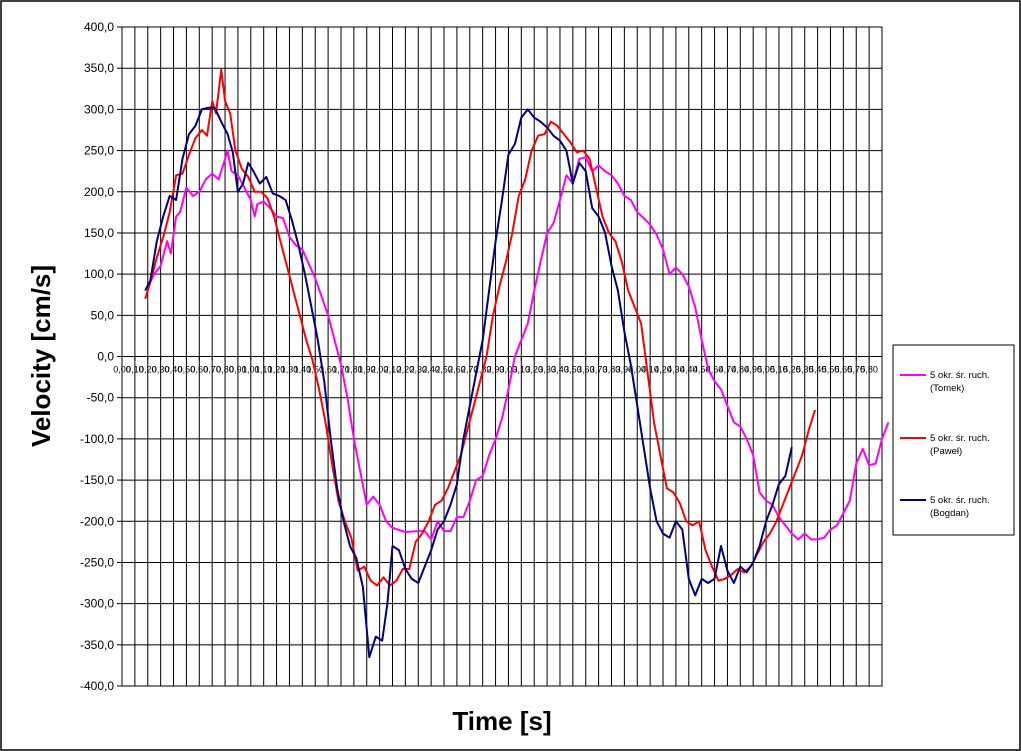 The width and height of the screenshot is (1021, 751). What do you see at coordinates (792, 370) in the screenshot?
I see `x-tick-label: 5,20` at bounding box center [792, 370].